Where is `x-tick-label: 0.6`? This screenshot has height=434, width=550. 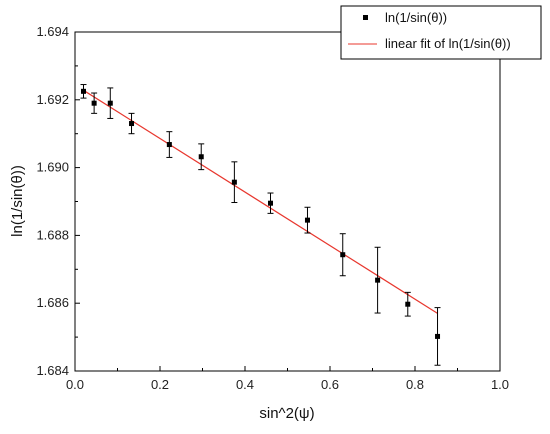 x-tick-label: 0.6 is located at coordinates (330, 384).